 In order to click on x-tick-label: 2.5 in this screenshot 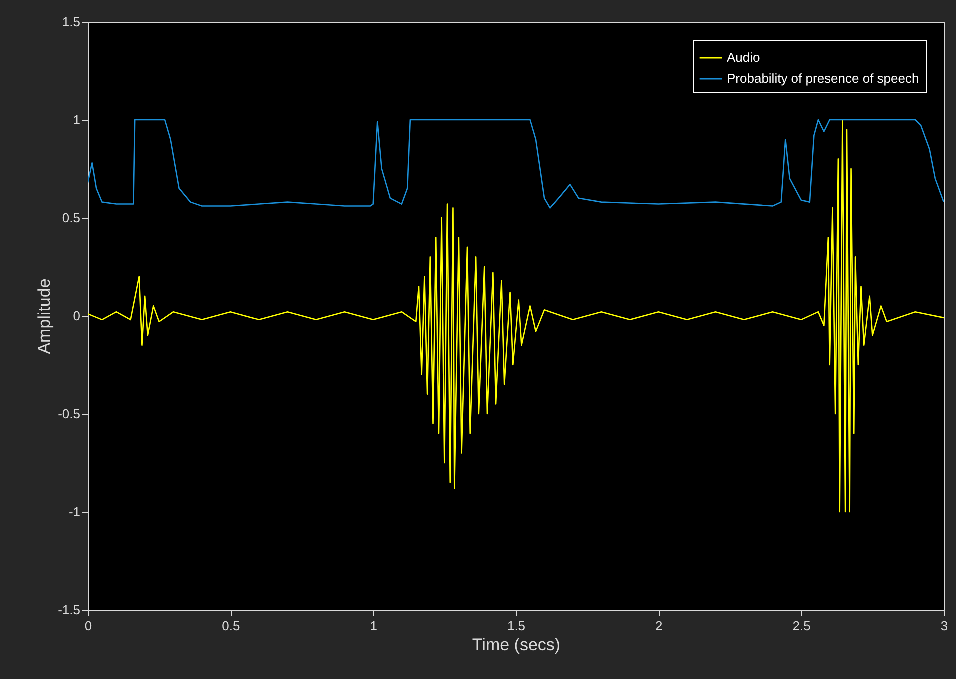, I will do `click(801, 626)`.